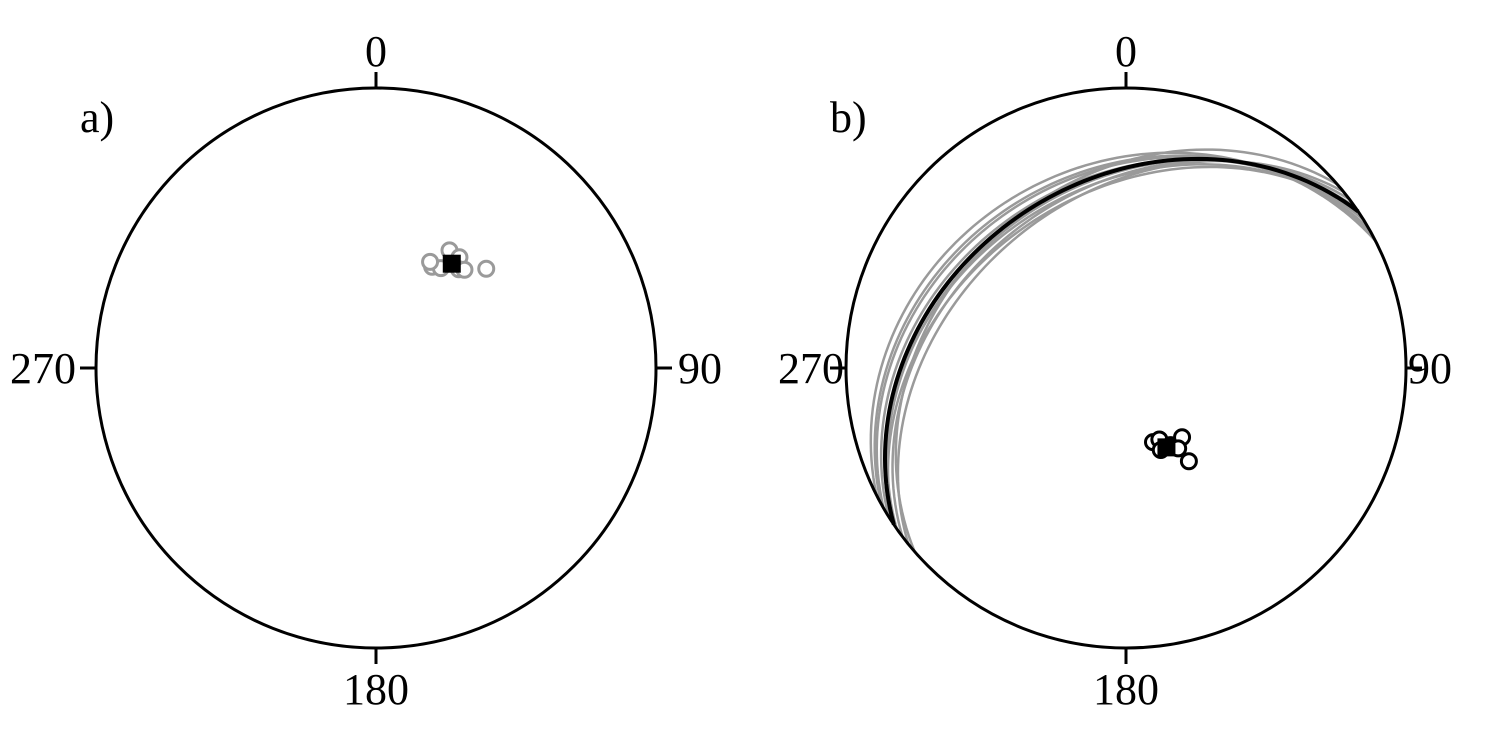 The width and height of the screenshot is (1500, 755). I want to click on panel-label: a), so click(97, 117).